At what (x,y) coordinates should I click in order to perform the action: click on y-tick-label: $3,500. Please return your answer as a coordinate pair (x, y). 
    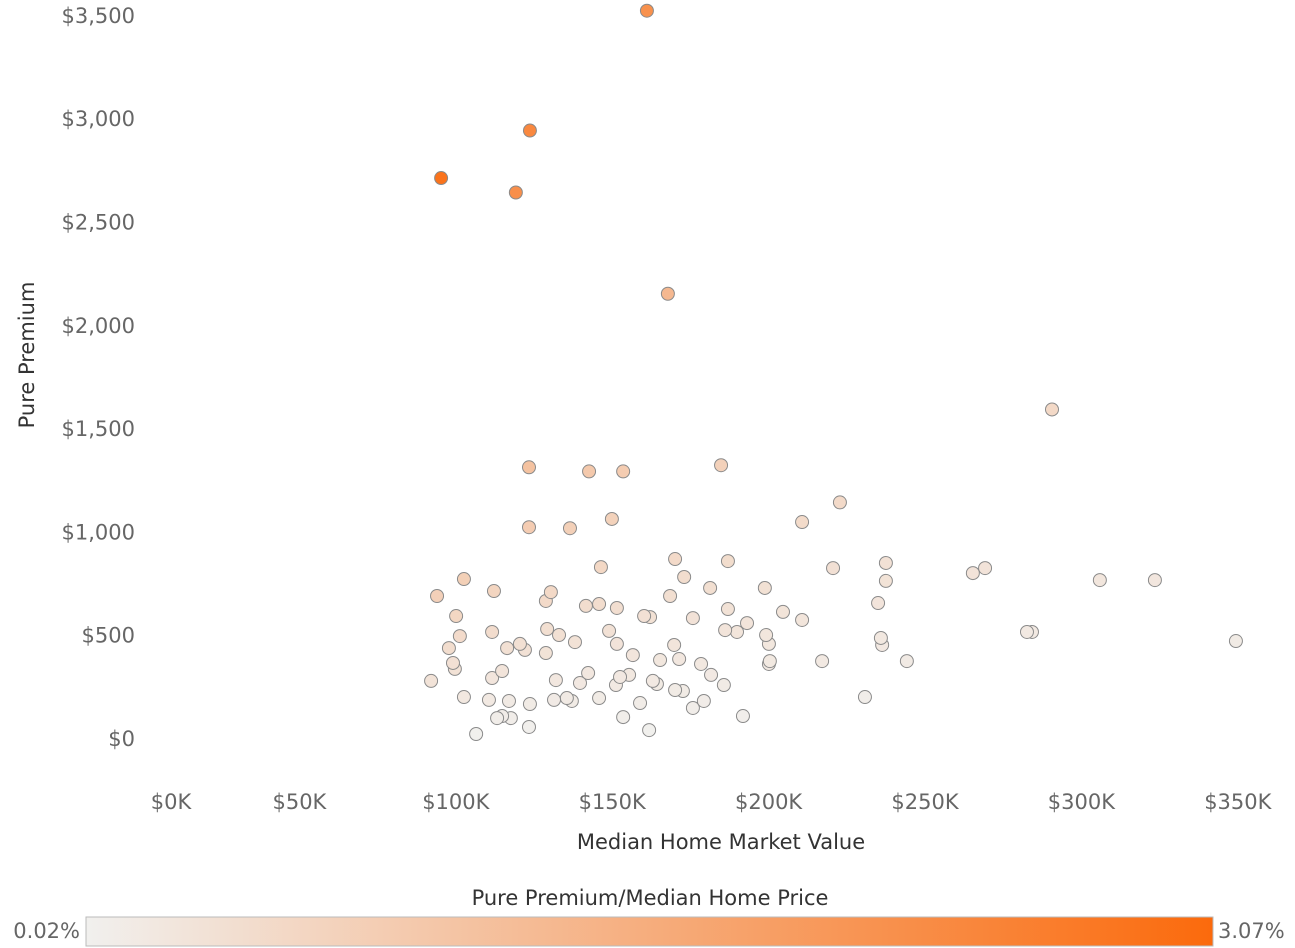
    Looking at the image, I should click on (98, 16).